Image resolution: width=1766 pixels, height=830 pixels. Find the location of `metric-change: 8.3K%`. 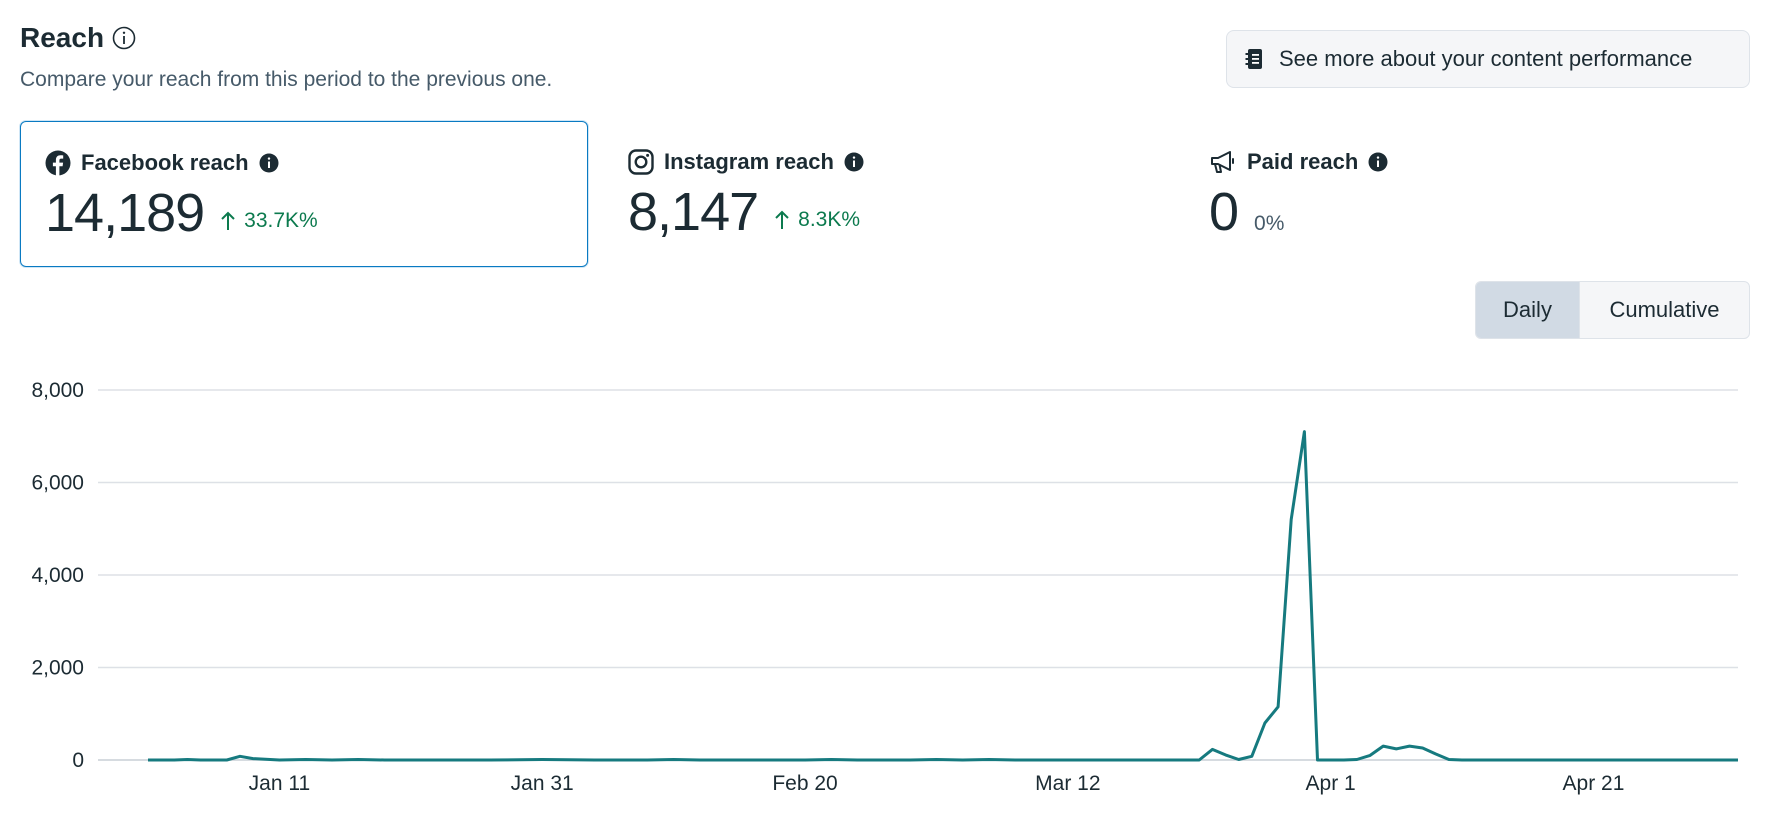

metric-change: 8.3K% is located at coordinates (817, 220).